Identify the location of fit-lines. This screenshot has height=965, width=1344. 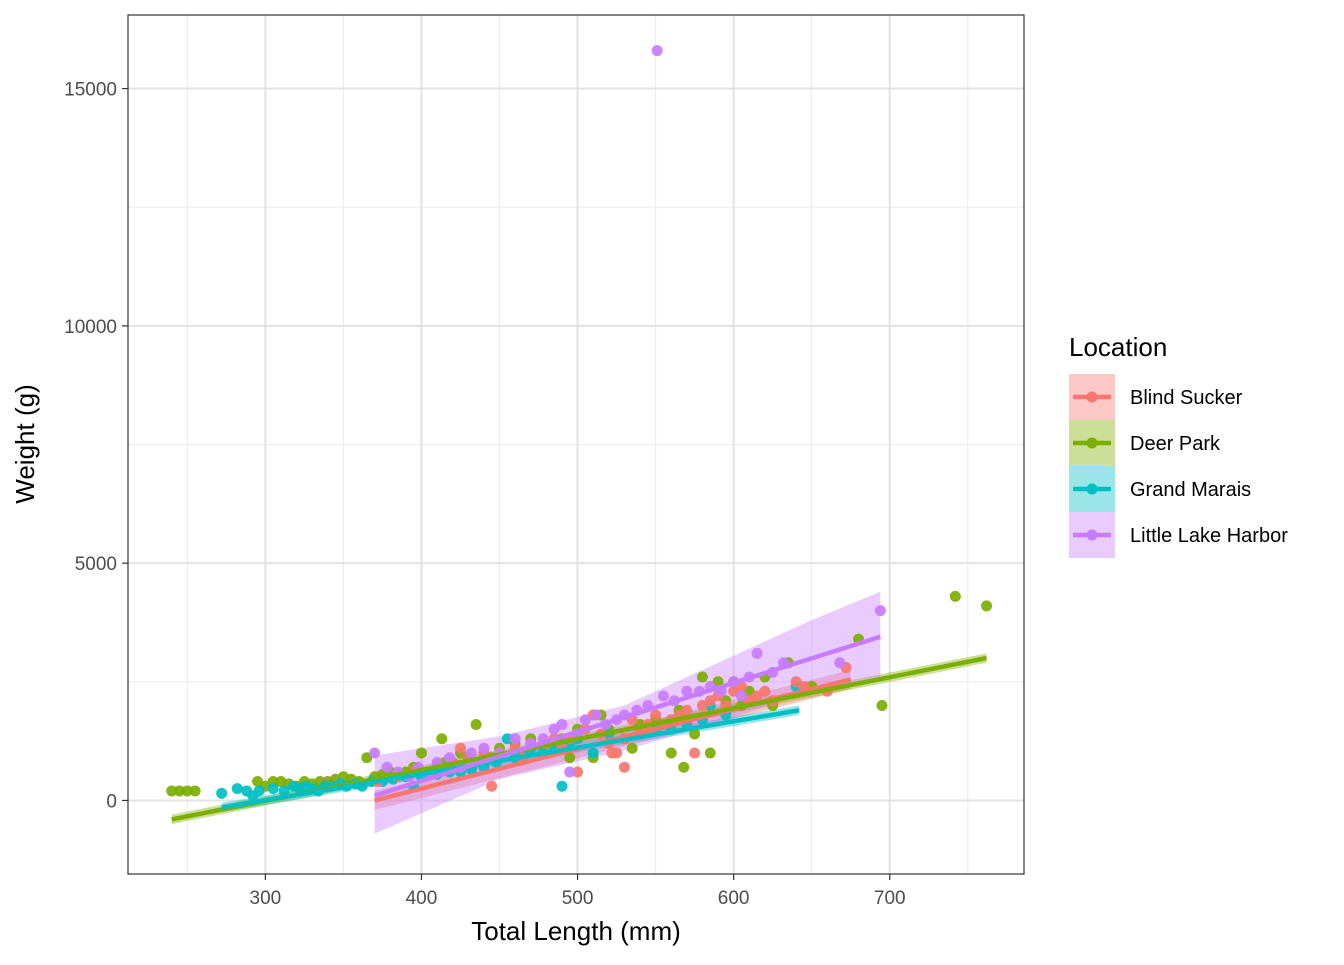
(579, 728).